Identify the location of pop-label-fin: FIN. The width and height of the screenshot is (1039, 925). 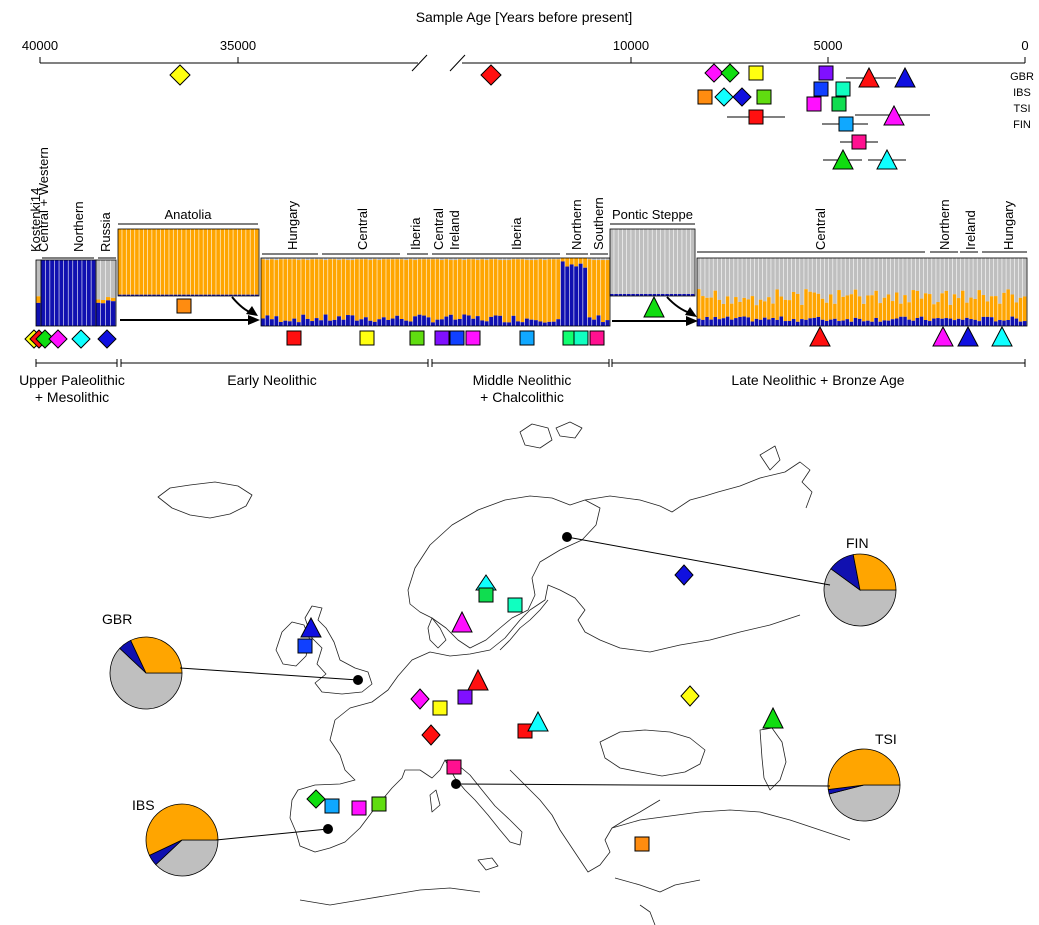
(1022, 125).